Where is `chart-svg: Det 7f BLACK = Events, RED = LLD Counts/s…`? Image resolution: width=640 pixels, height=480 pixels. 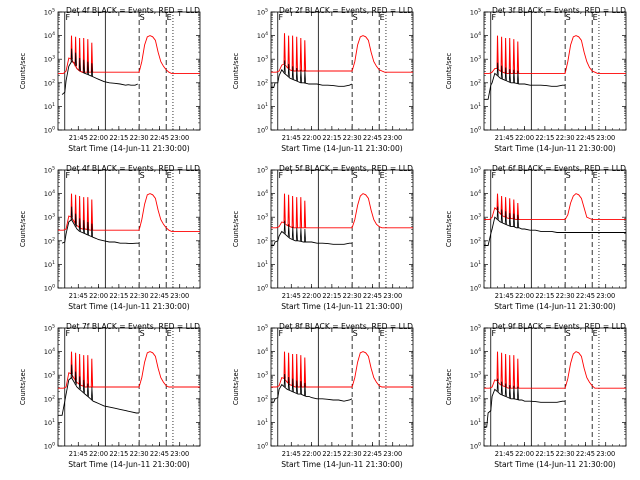
chart-svg: Det 7f BLACK = Events, RED = LLD Counts/s… is located at coordinates (110, 395).